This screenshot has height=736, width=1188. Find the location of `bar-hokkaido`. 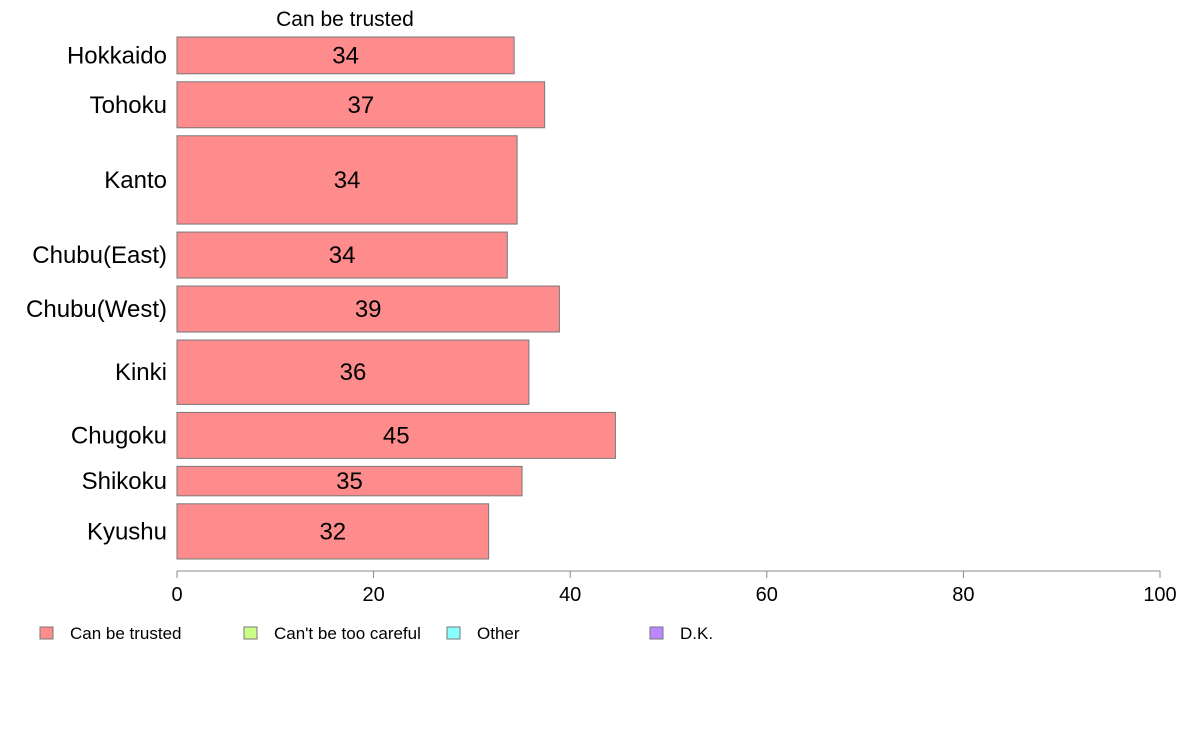

bar-hokkaido is located at coordinates (345, 55).